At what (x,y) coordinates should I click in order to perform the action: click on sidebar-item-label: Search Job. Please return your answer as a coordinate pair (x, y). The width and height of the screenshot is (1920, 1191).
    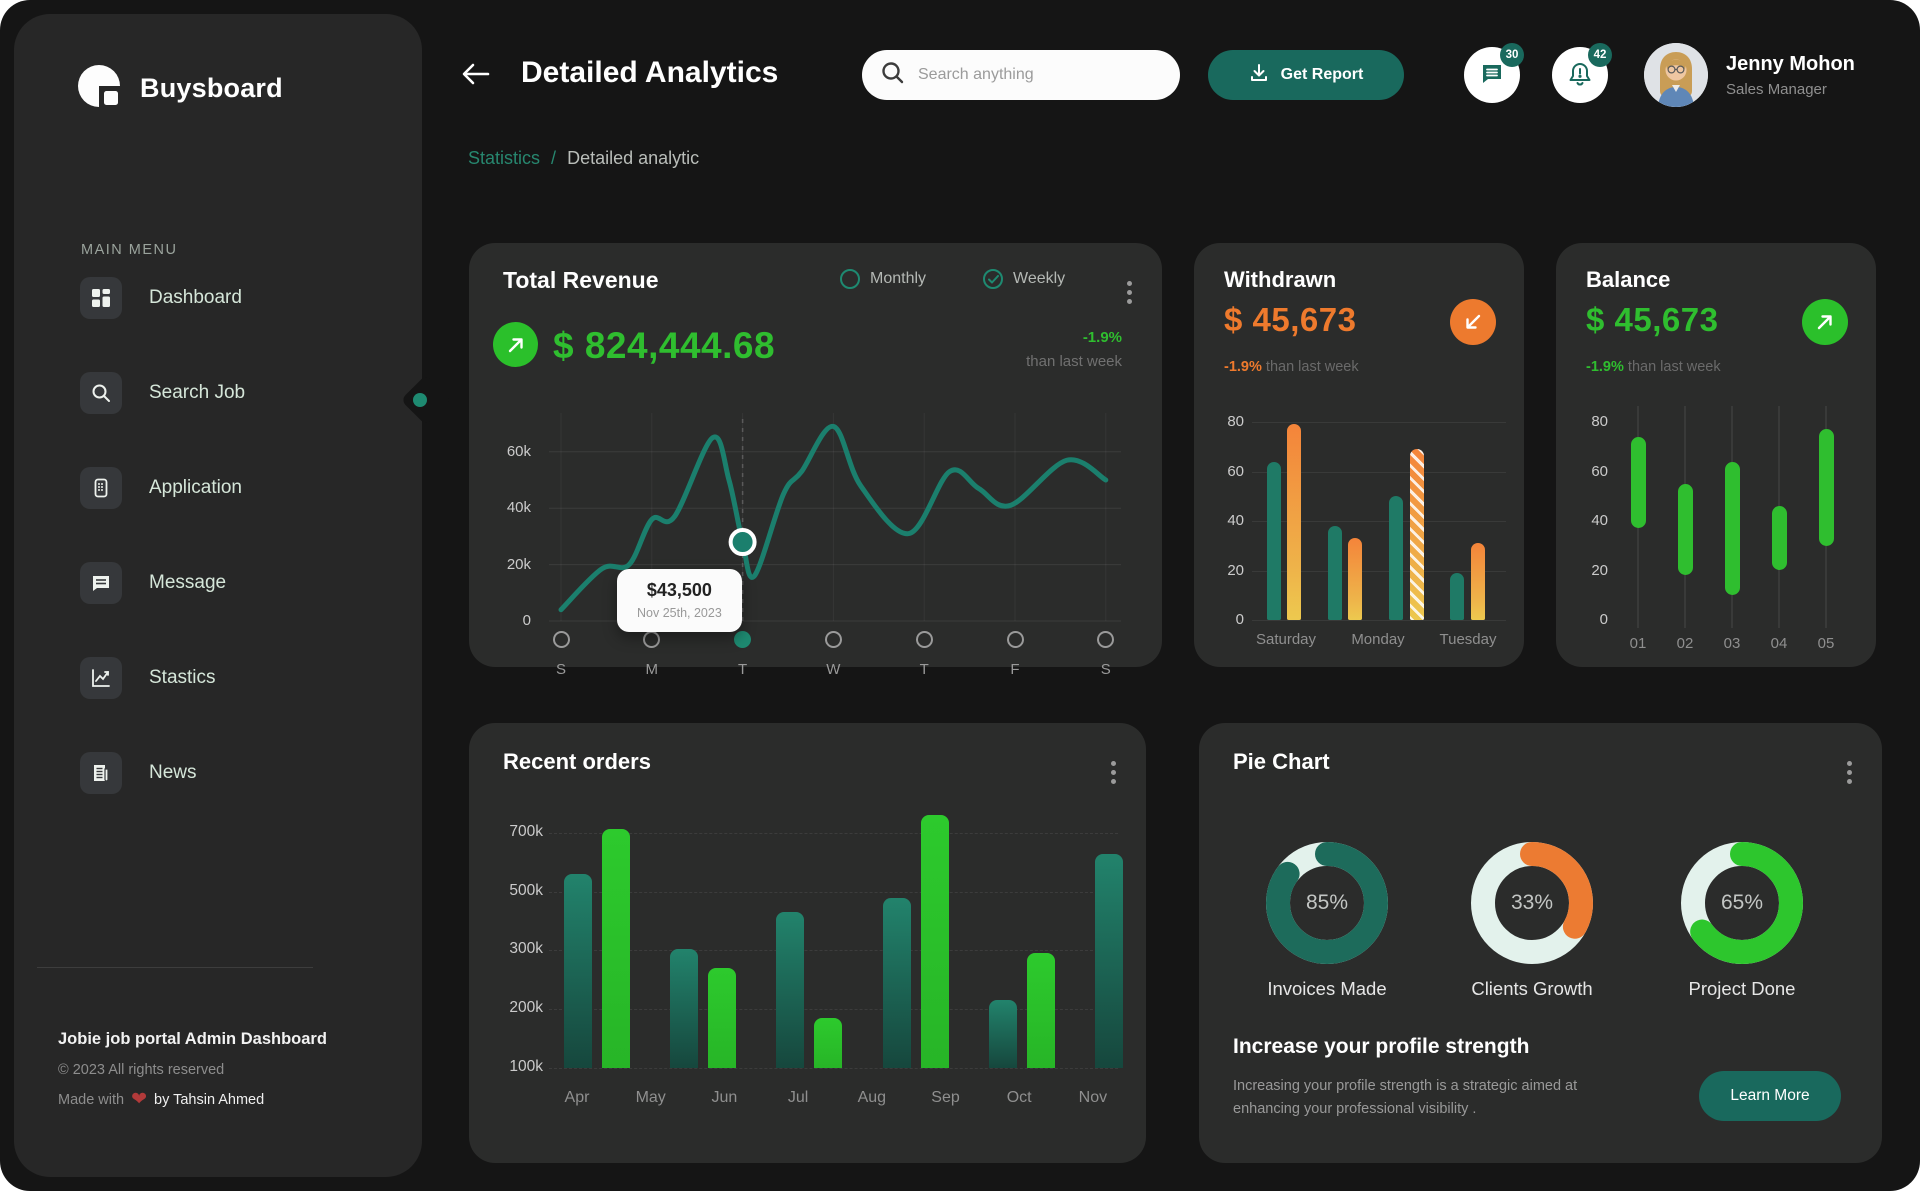
    Looking at the image, I should click on (197, 392).